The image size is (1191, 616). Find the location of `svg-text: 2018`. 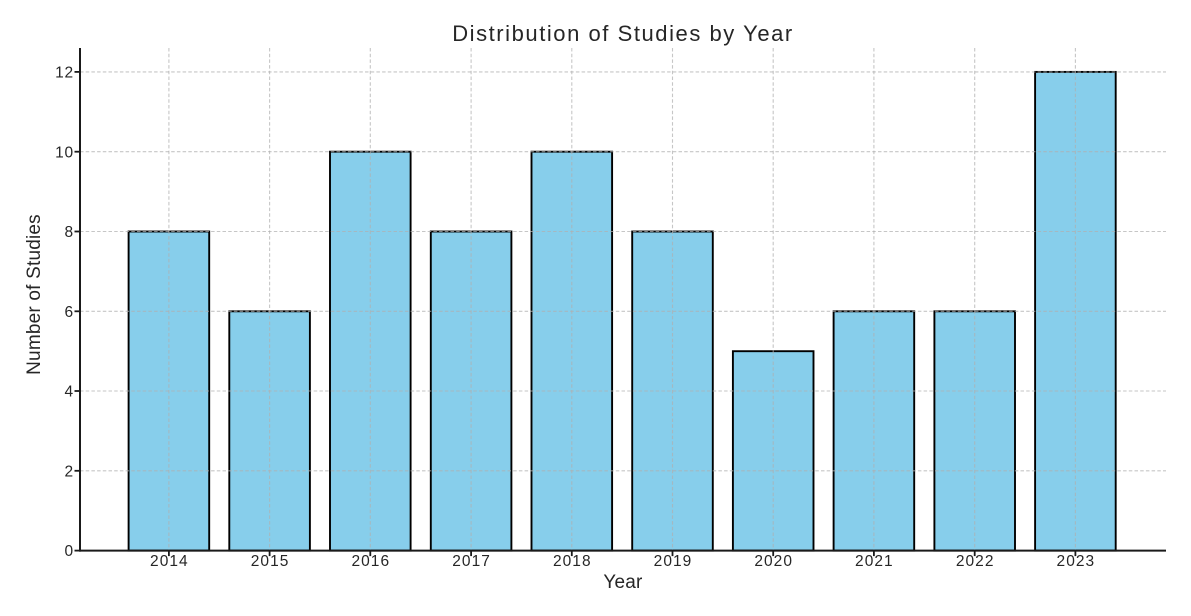

svg-text: 2018 is located at coordinates (572, 561).